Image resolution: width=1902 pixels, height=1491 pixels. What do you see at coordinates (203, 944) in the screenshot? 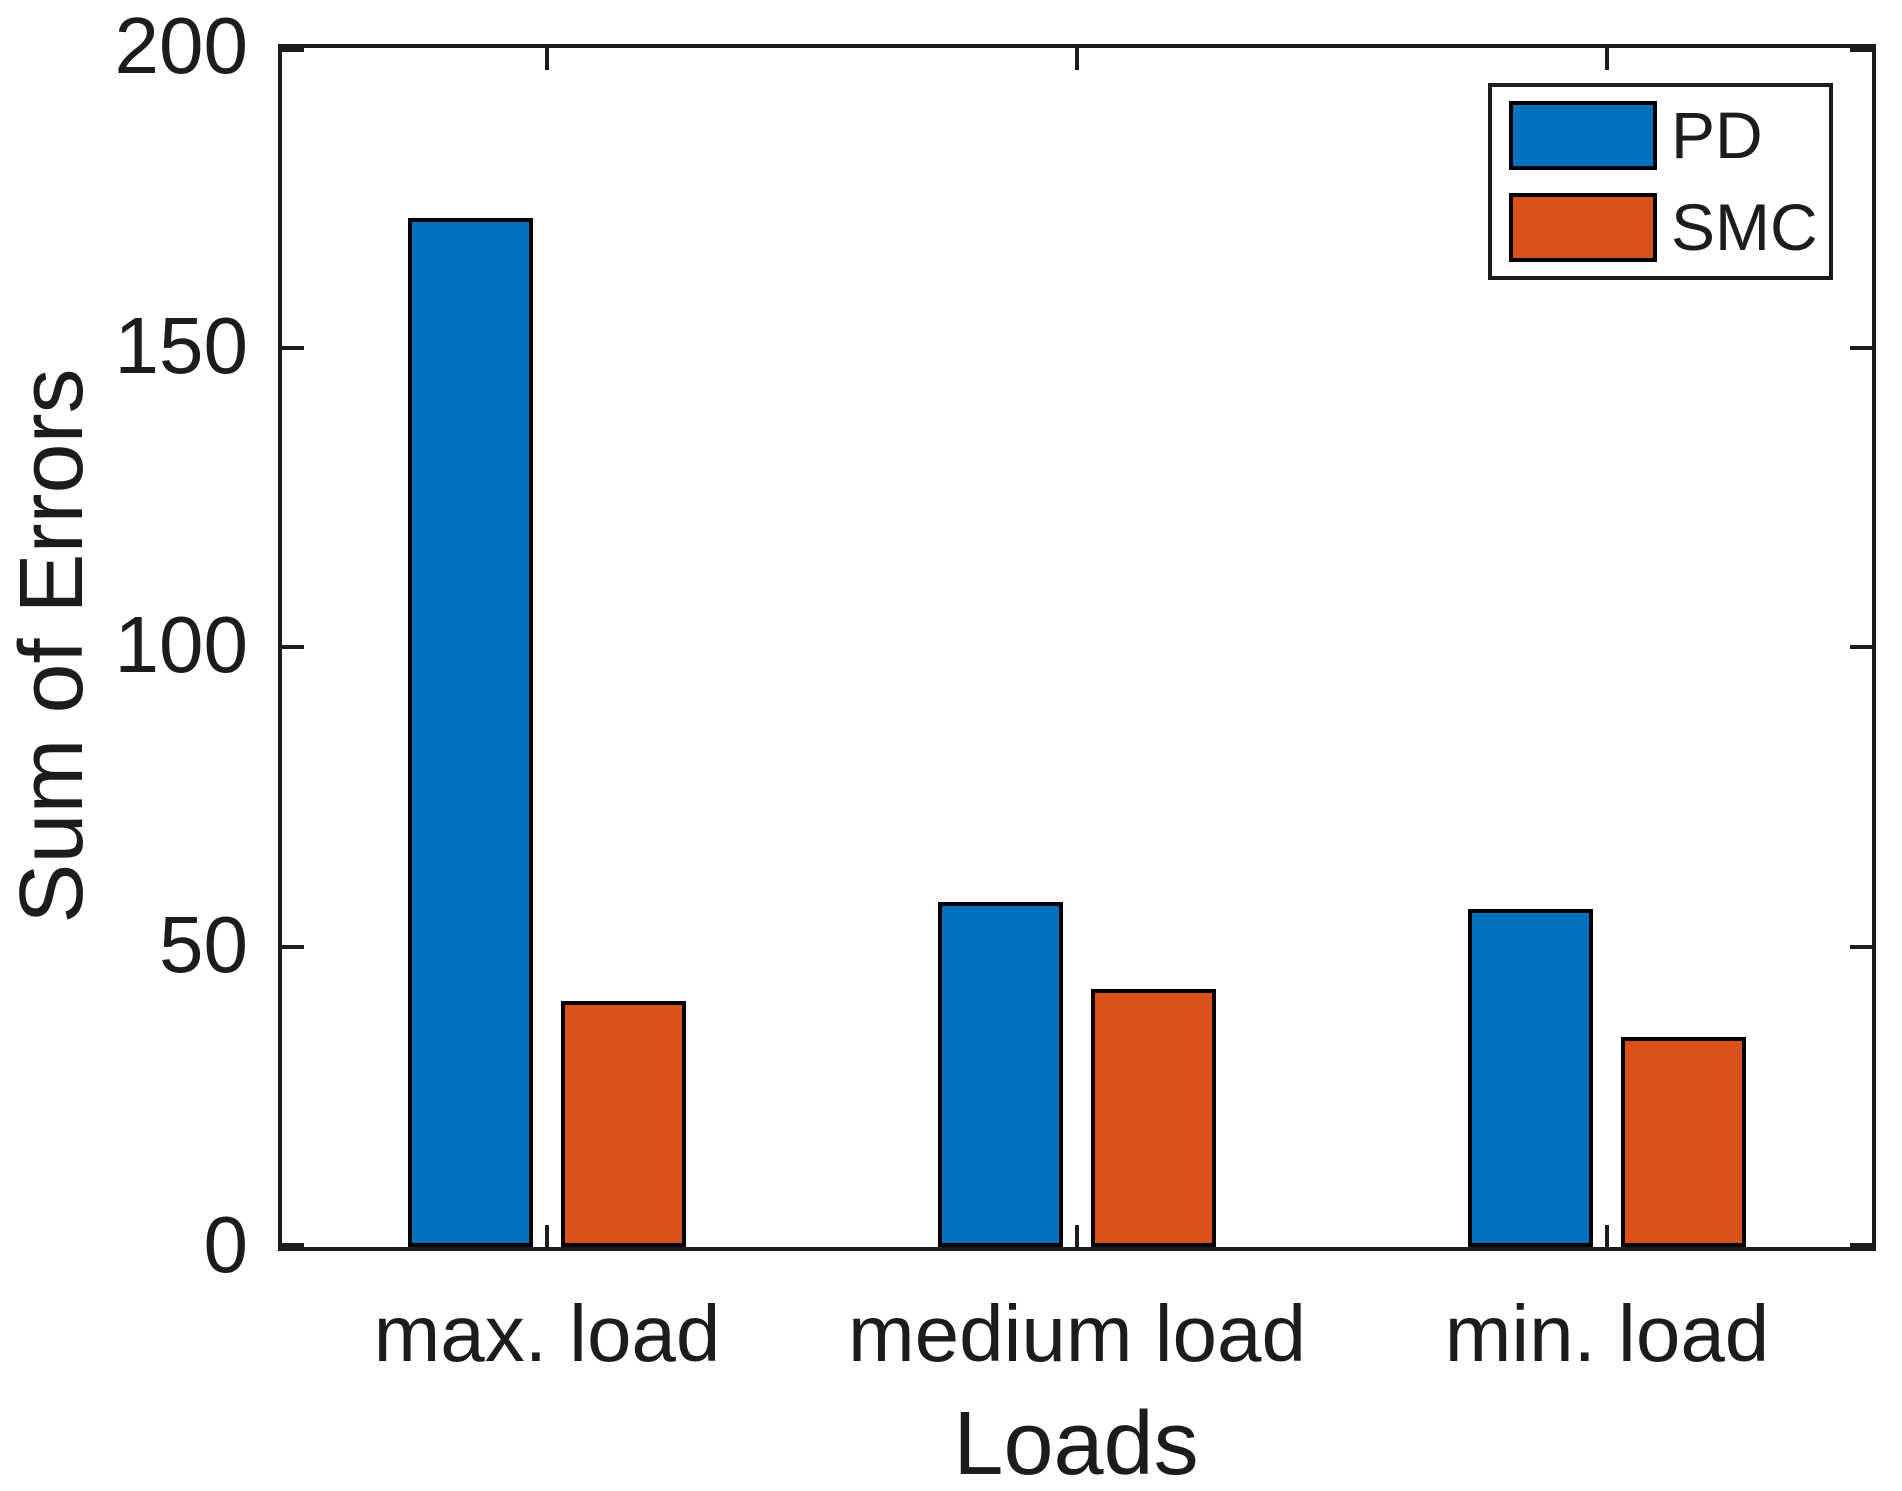
I see `y-tick-label-50: 50` at bounding box center [203, 944].